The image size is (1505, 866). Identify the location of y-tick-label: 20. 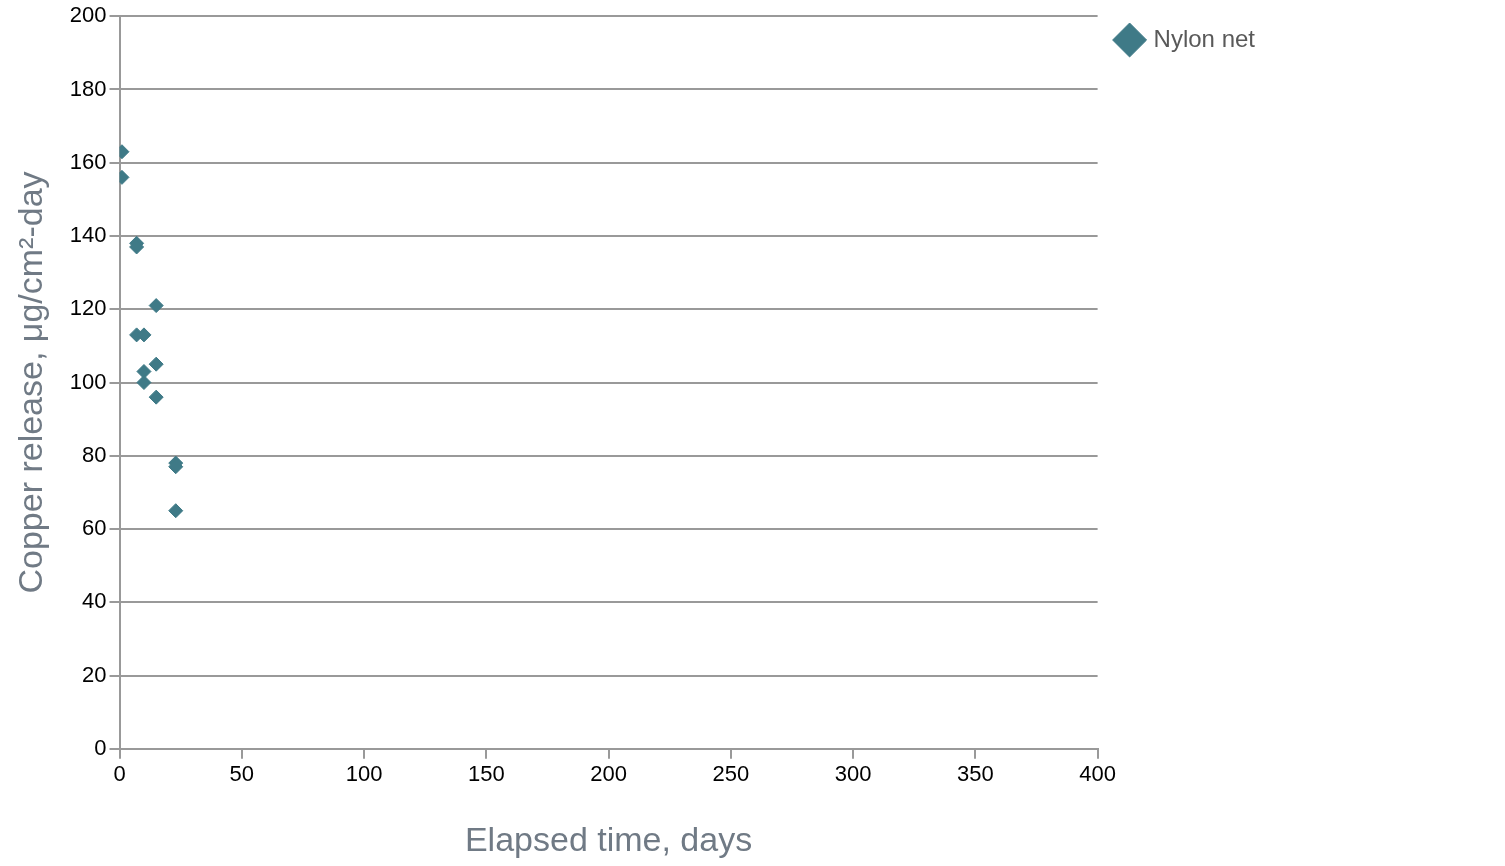
(94, 674).